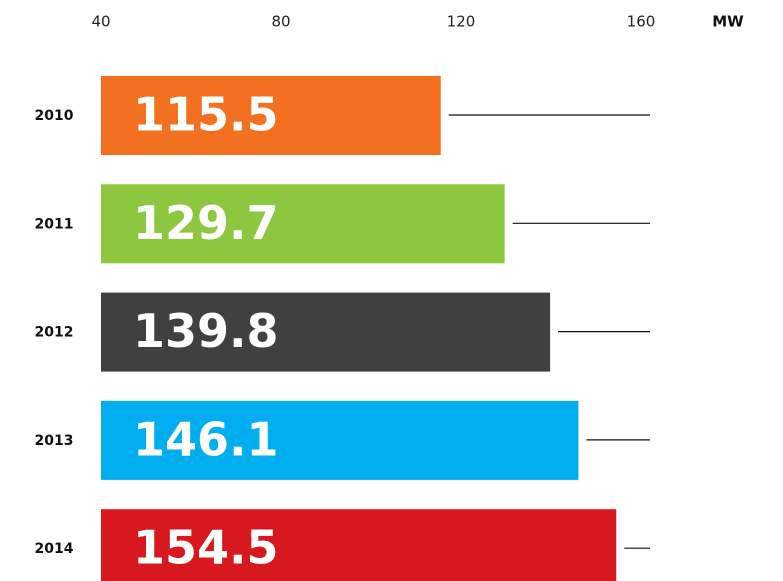 The image size is (783, 581). Describe the element at coordinates (100, 22) in the screenshot. I see `x-tick-label: 40` at that location.